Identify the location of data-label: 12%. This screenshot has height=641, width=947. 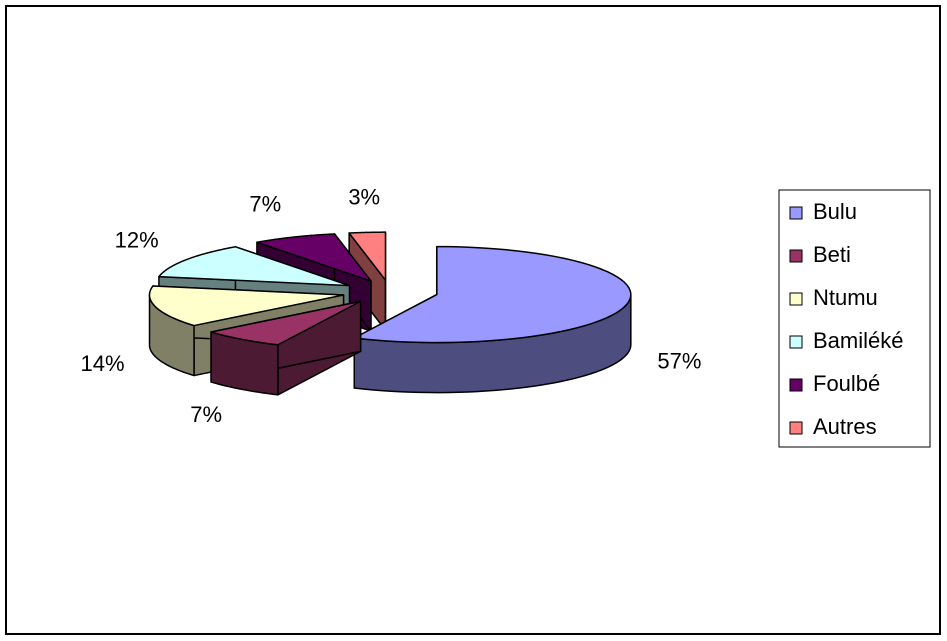
(137, 240).